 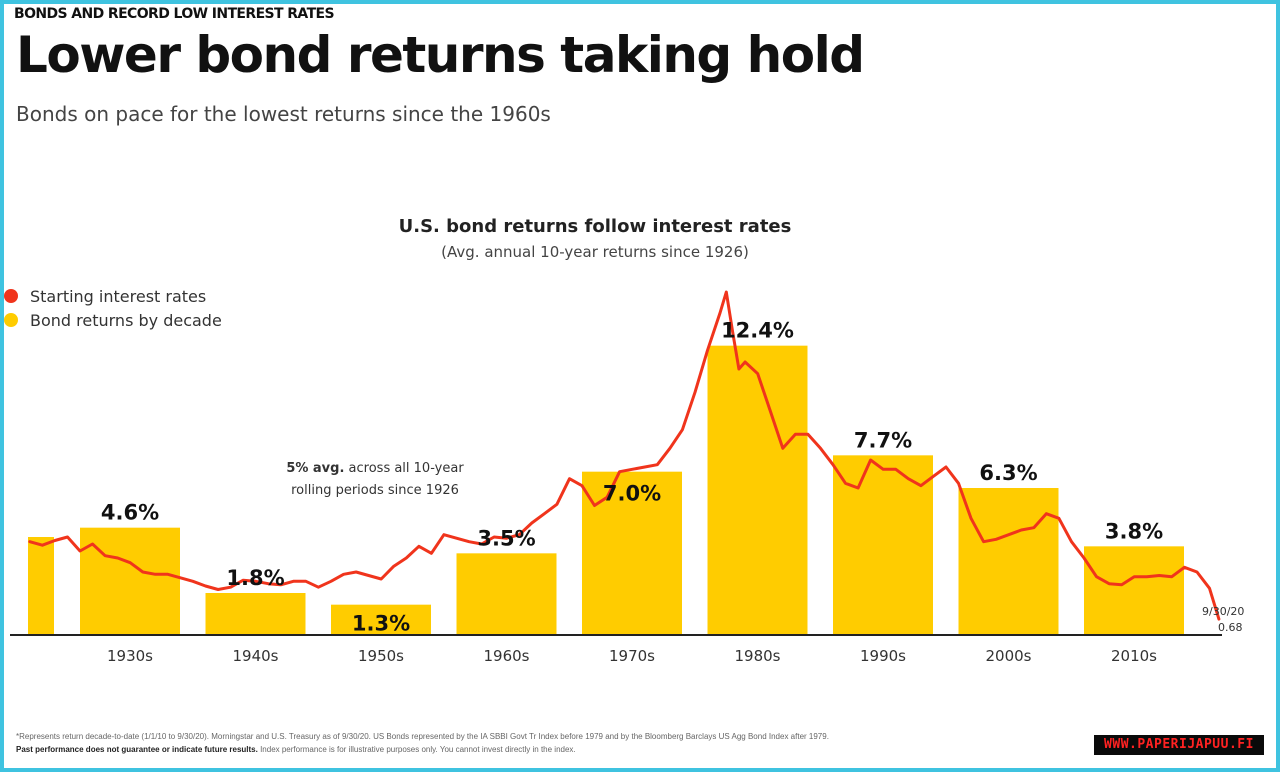 I want to click on annotation-line-1: 5% avg. across all 10-year, so click(x=375, y=468).